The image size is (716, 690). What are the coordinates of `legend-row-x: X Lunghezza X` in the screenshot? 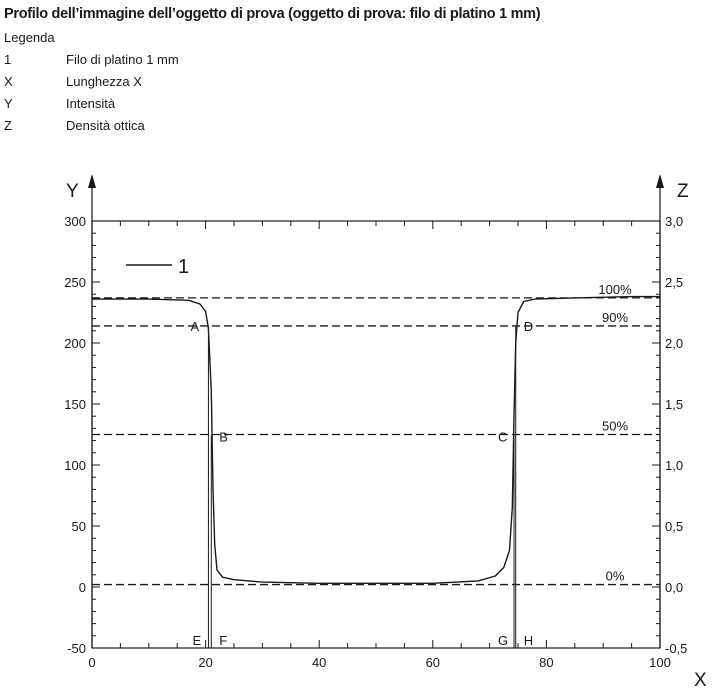 It's located at (73, 81).